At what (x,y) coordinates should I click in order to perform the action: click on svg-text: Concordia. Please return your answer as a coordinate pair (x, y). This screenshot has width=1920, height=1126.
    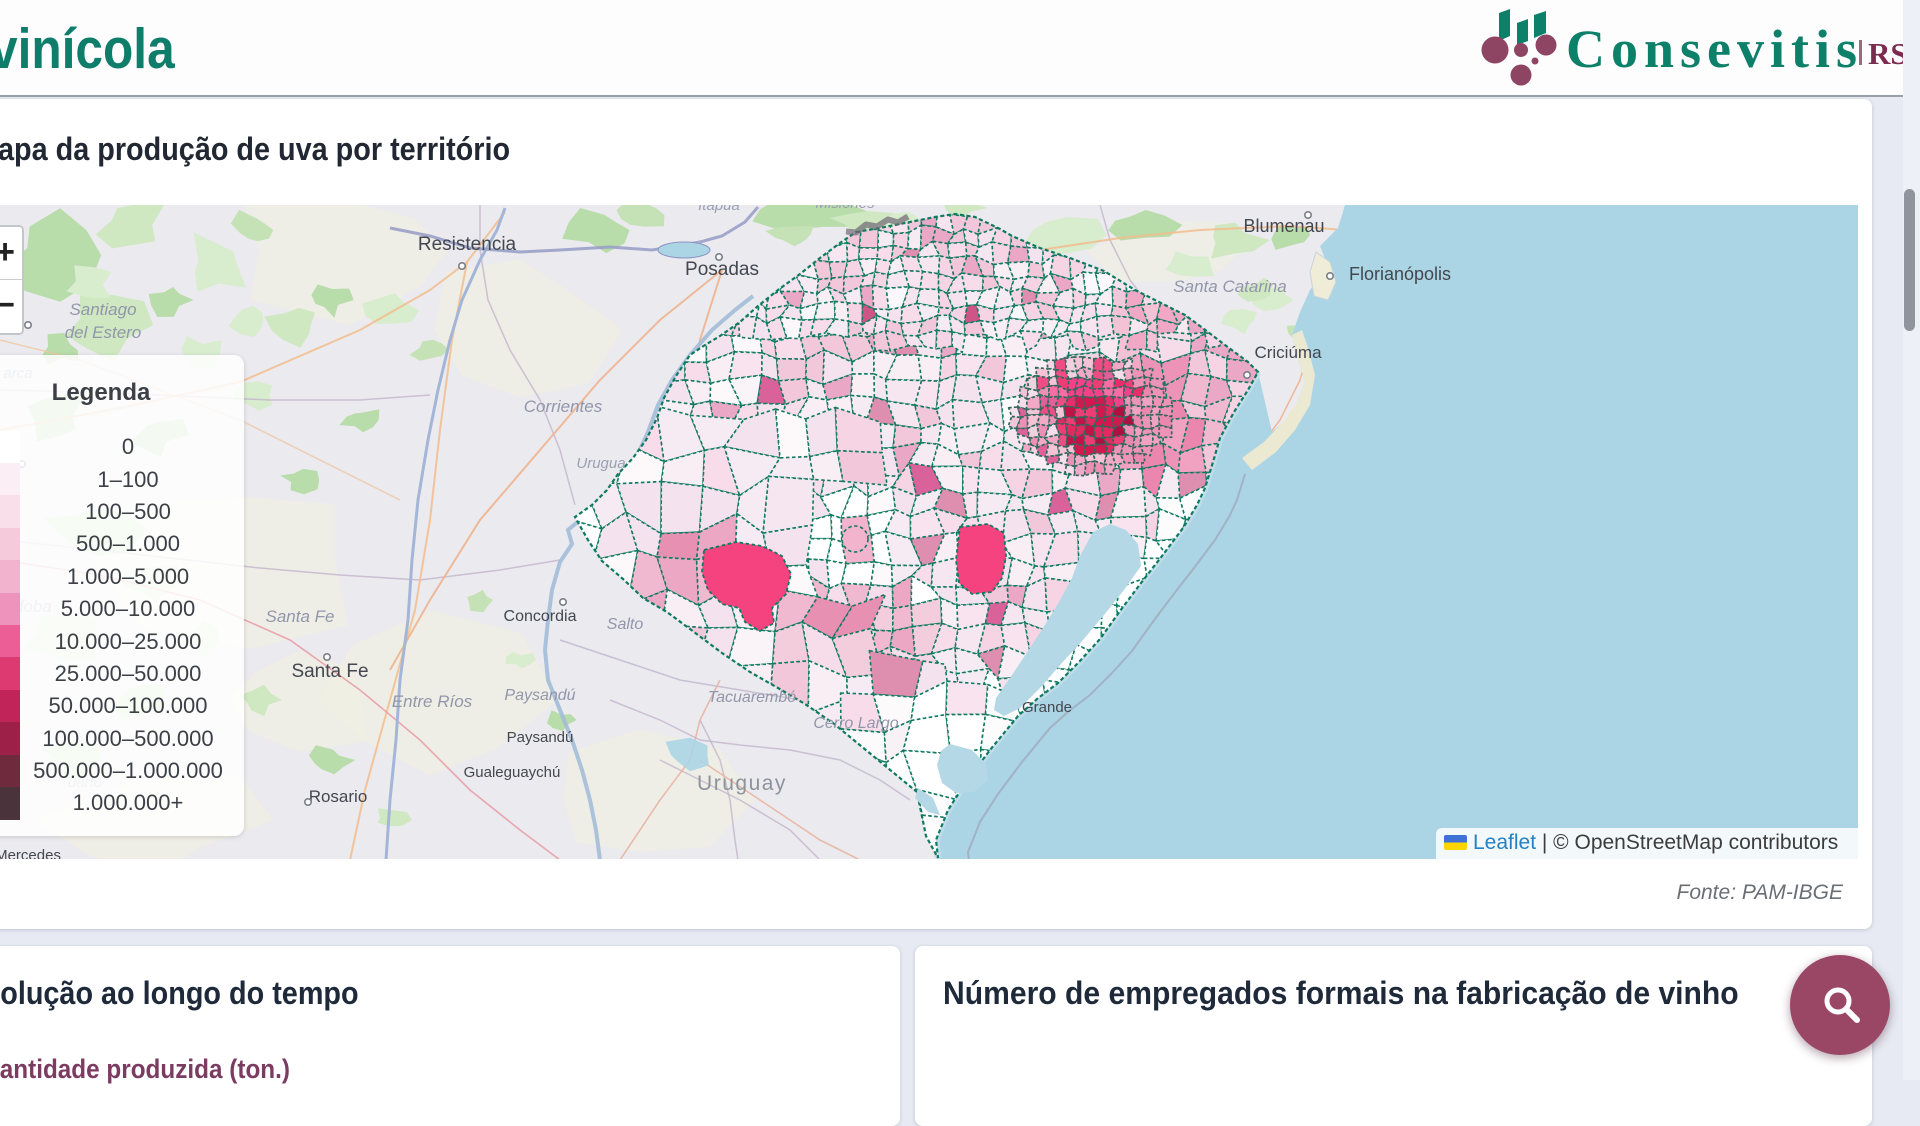
    Looking at the image, I should click on (540, 616).